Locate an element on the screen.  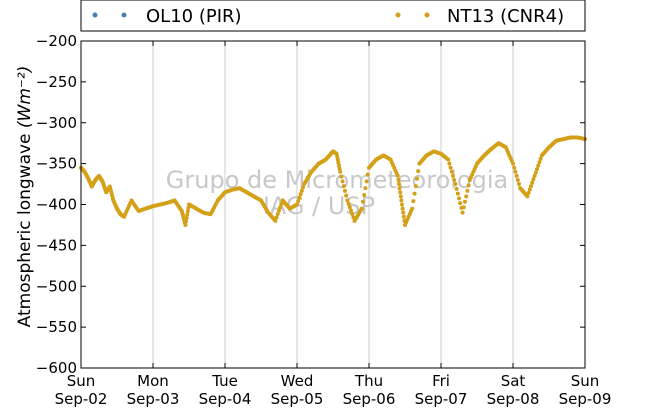
y-tick-label: −300 is located at coordinates (56, 123).